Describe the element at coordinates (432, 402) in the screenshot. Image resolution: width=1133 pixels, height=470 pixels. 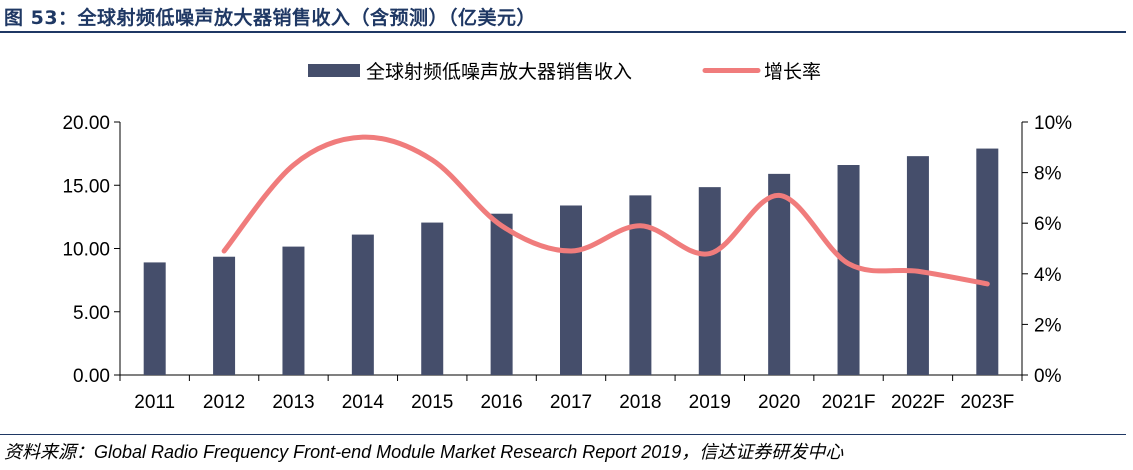
I see `x-tick-label: 2015` at that location.